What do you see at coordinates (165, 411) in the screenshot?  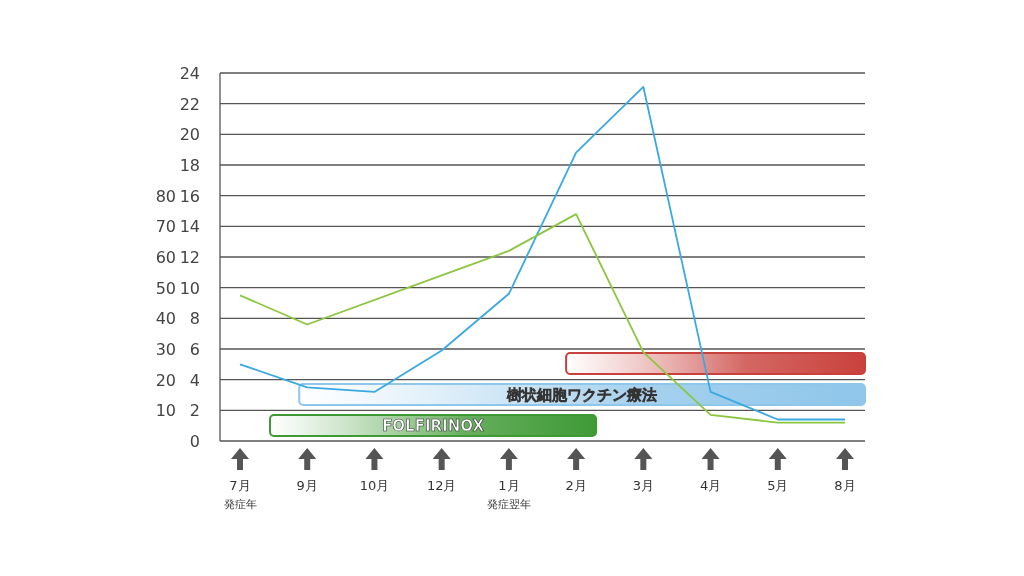 I see `y2-tick-label: 10` at bounding box center [165, 411].